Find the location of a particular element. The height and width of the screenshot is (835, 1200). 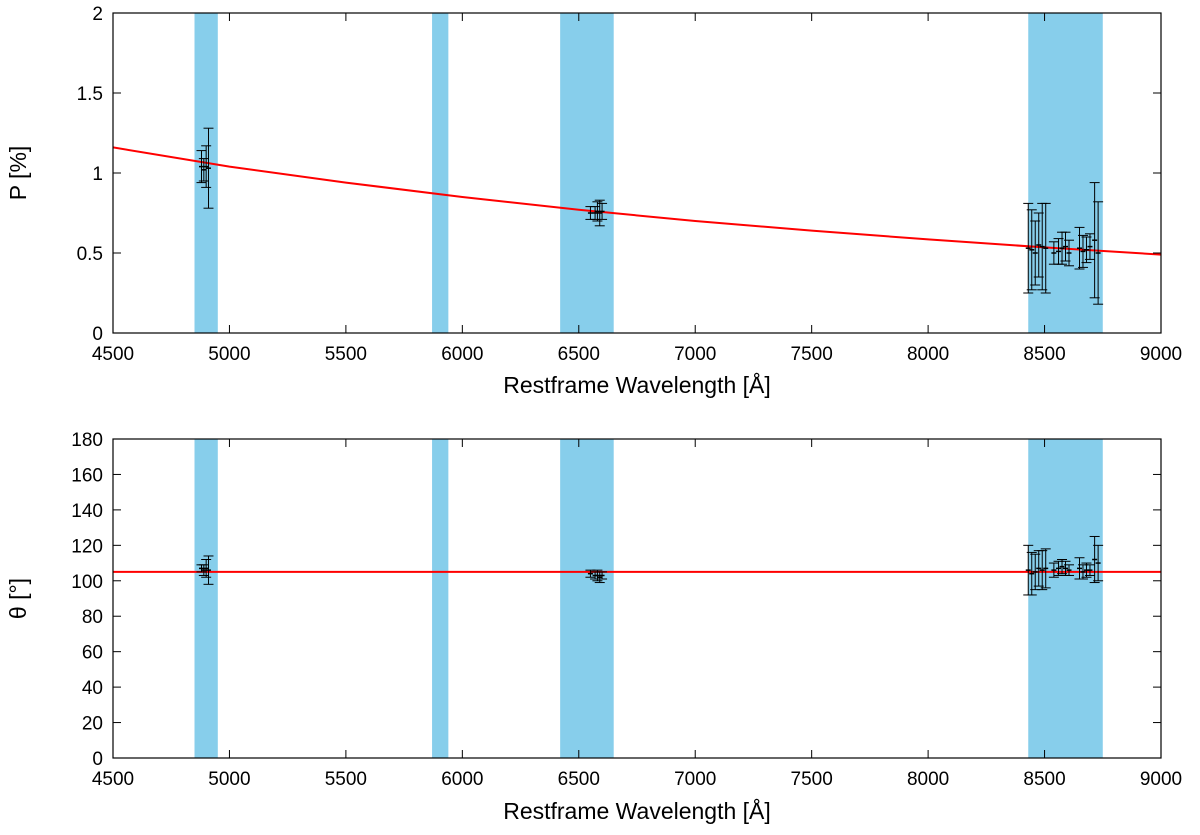

fit-line is located at coordinates (637, 201).